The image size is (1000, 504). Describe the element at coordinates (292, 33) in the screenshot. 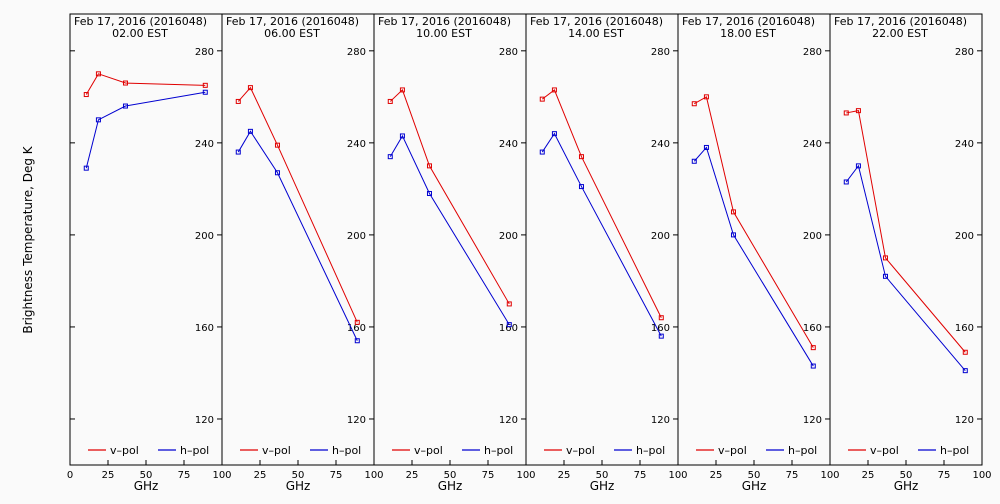

I see `panel-time: 06.00 EST` at that location.